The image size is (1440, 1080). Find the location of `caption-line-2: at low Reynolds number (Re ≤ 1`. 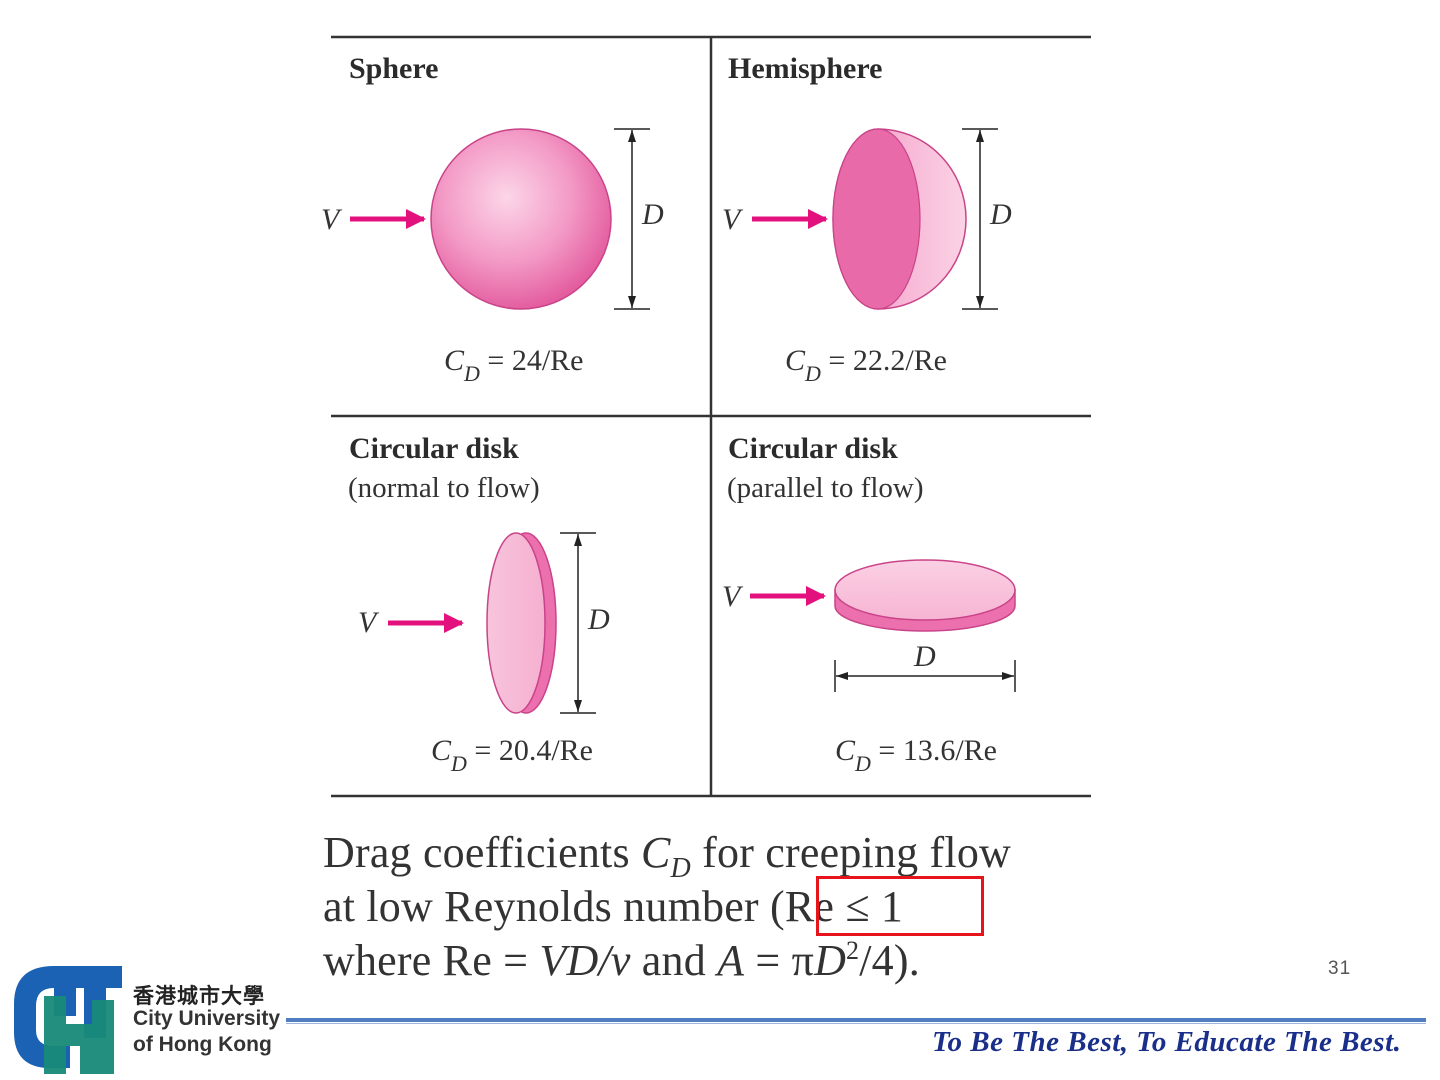

caption-line-2: at low Reynolds number (Re ≤ 1 is located at coordinates (713, 907).